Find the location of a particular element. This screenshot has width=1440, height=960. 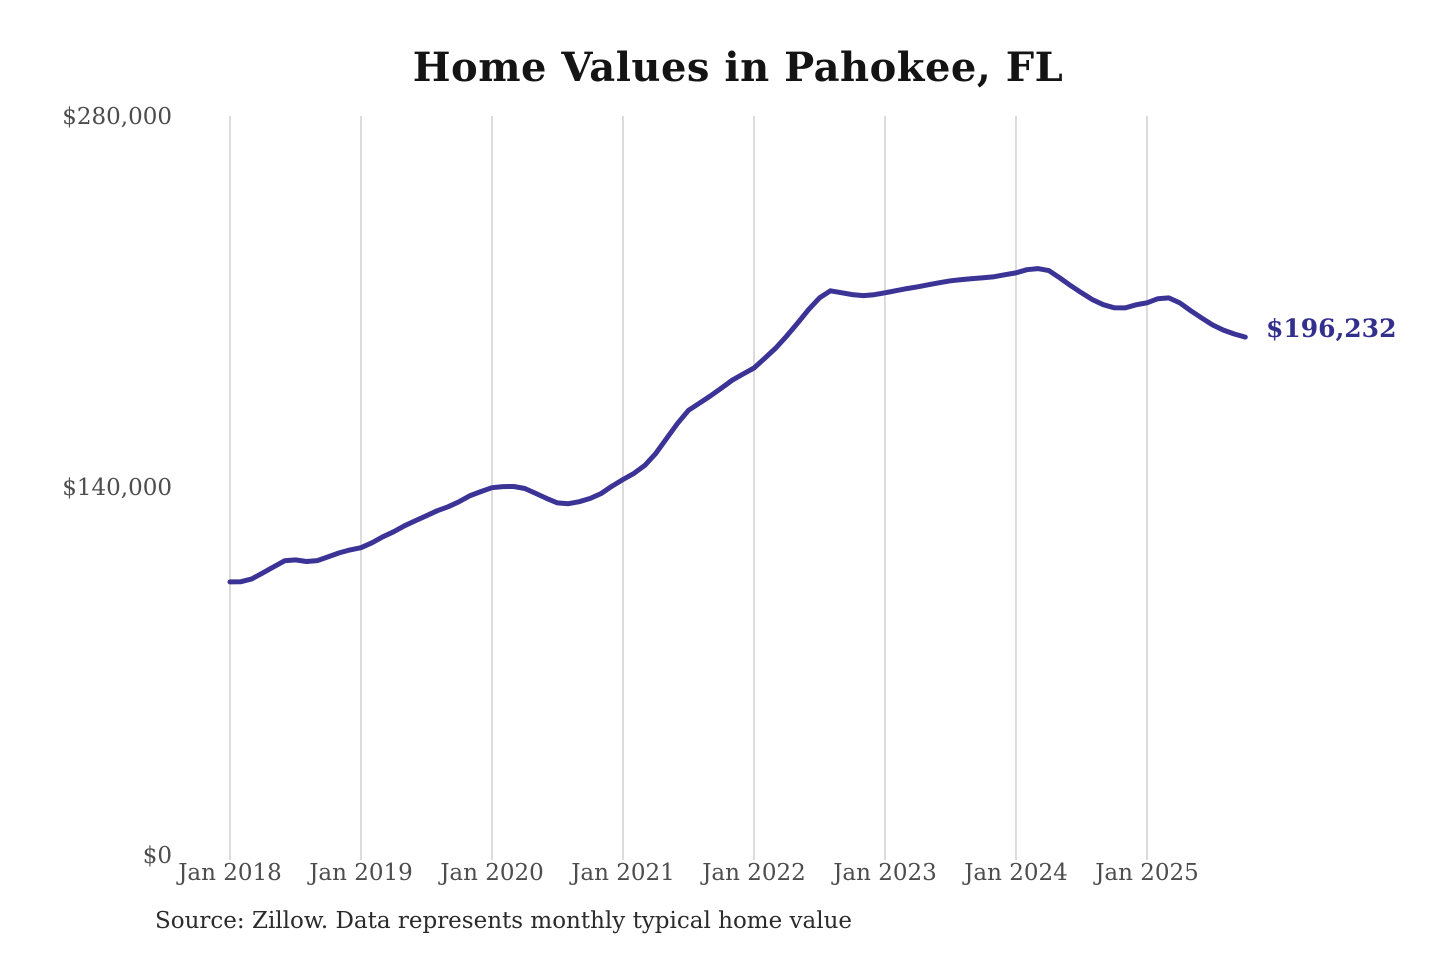

x-tick-label-jan-2025: Jan 2025 is located at coordinates (1146, 873).